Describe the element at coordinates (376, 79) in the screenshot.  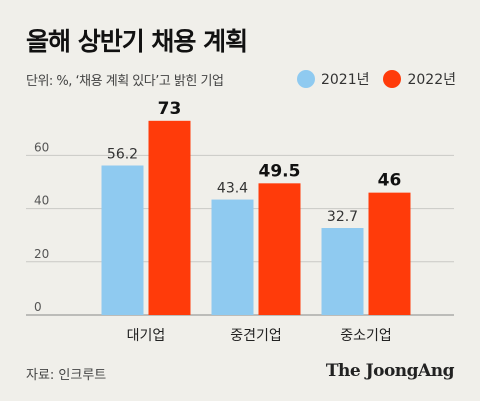
I see `legend: 2021년 2022년` at that location.